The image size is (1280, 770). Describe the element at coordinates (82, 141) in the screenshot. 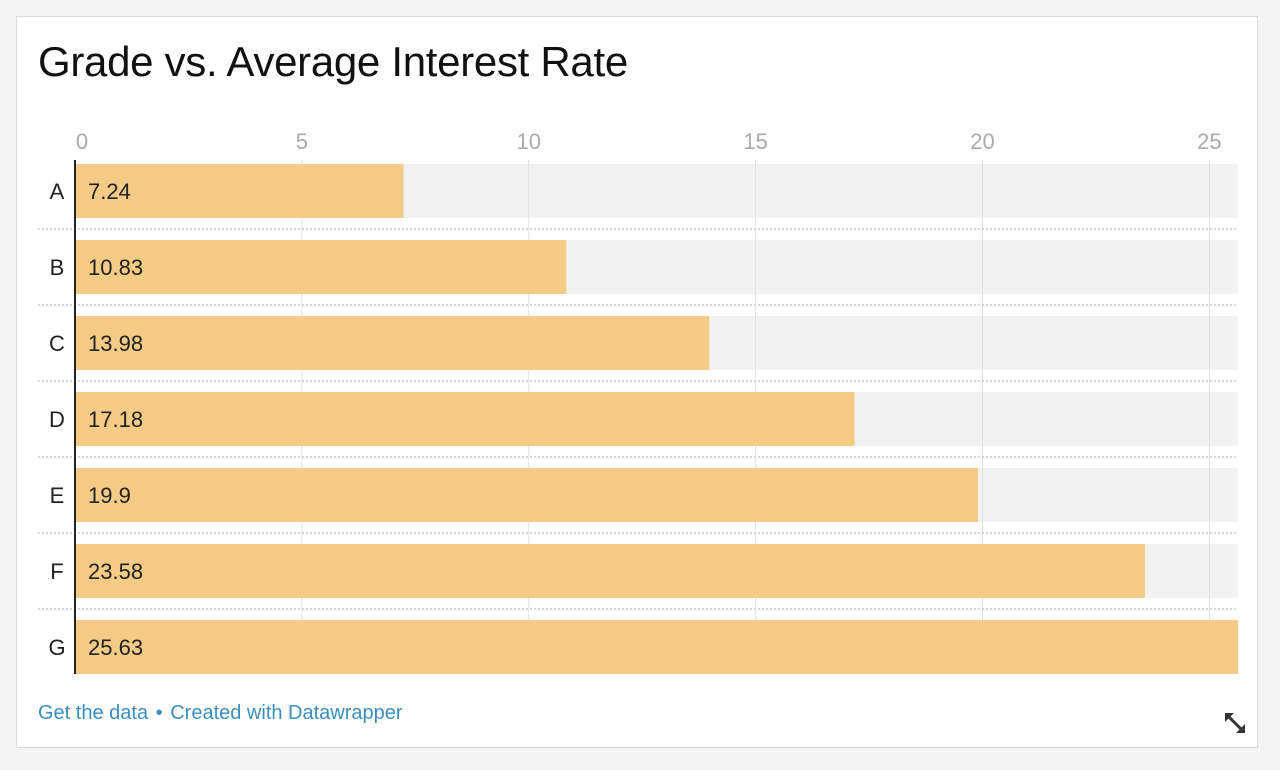

I see `x-tick-label-0: 0` at that location.